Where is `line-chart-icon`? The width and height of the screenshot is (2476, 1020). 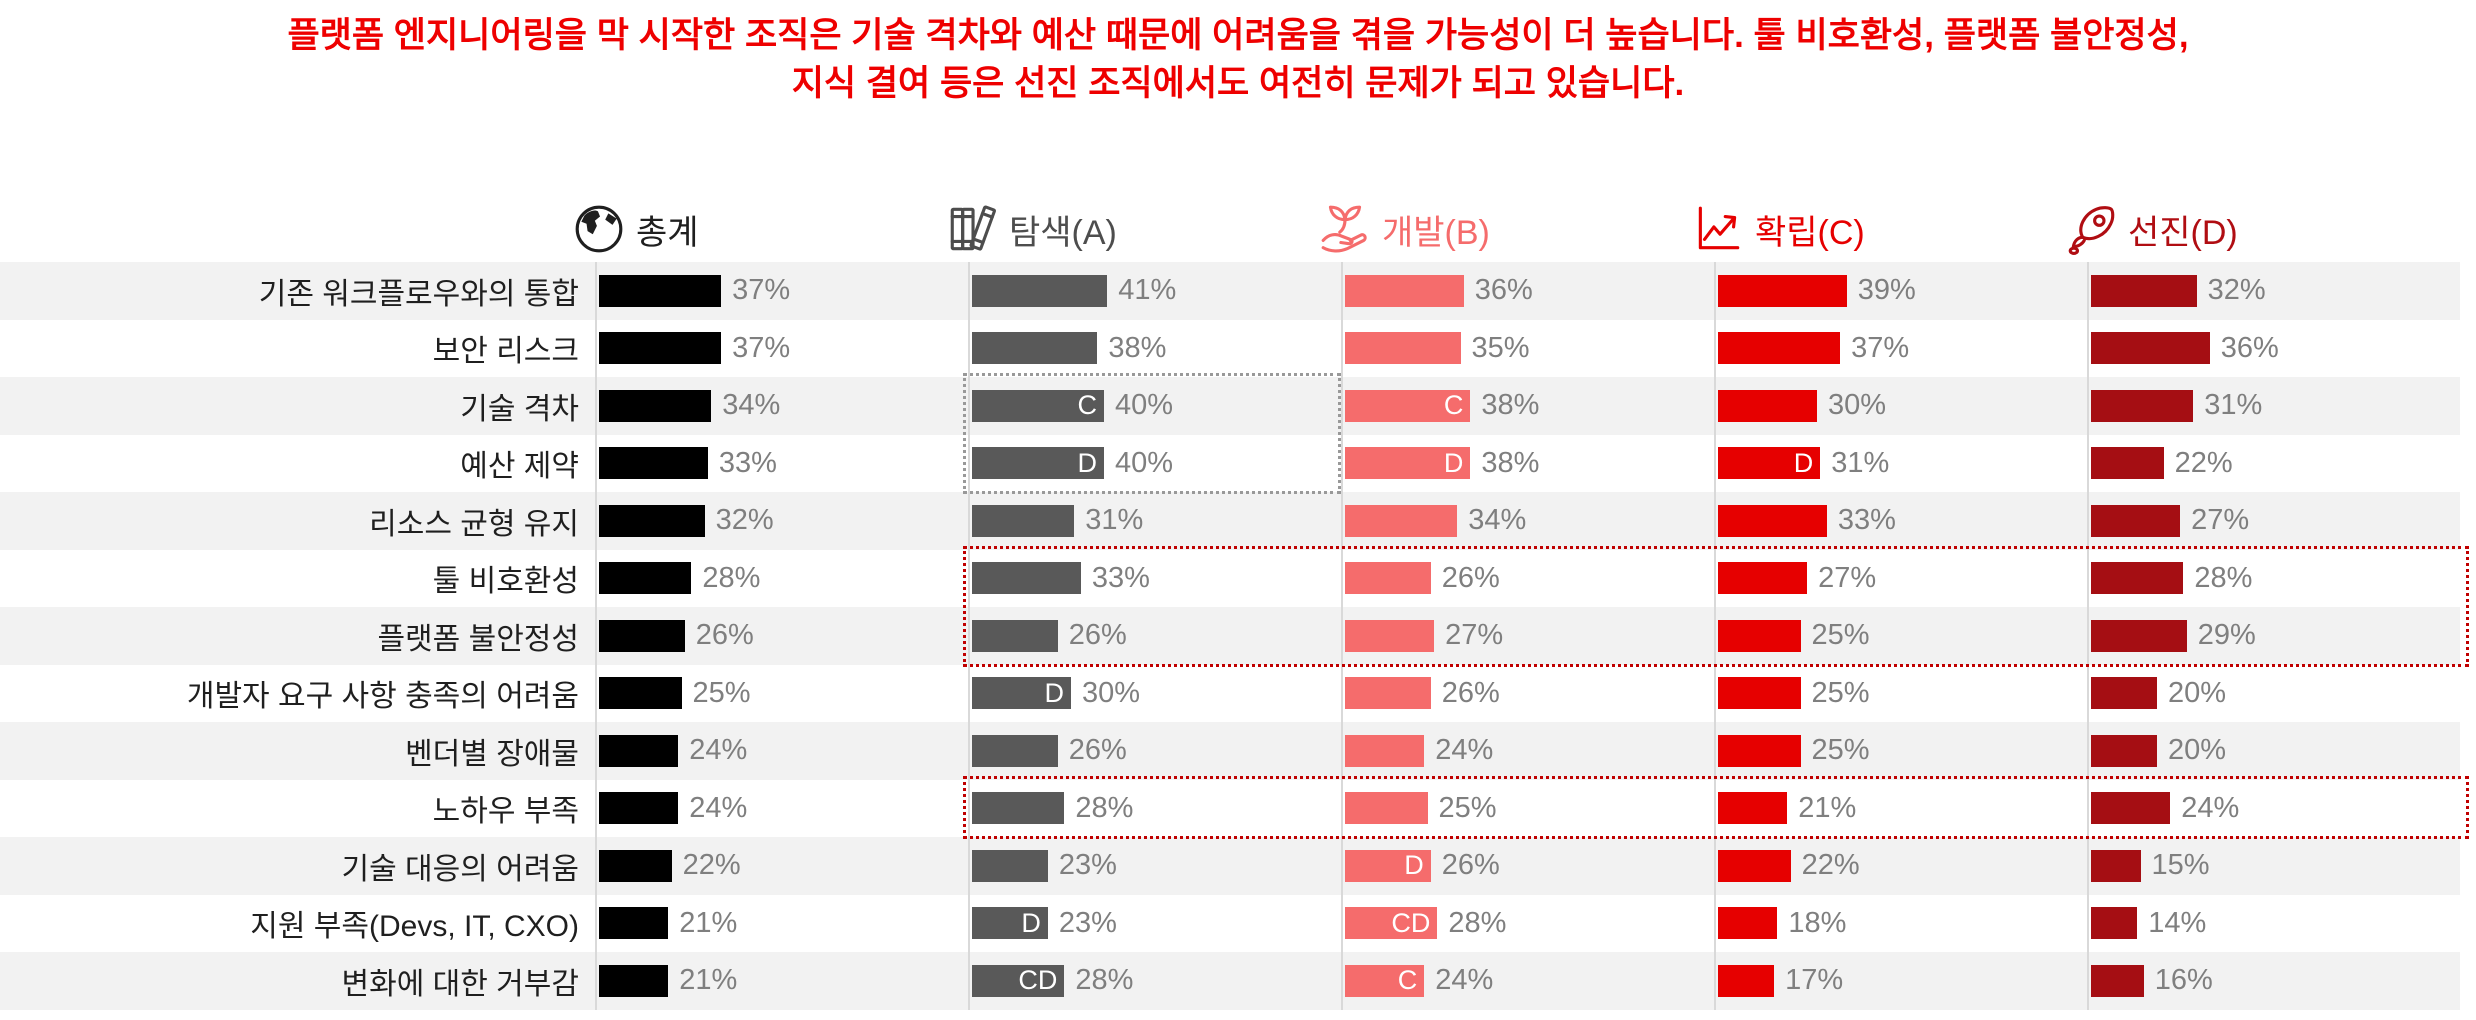 line-chart-icon is located at coordinates (1718, 229).